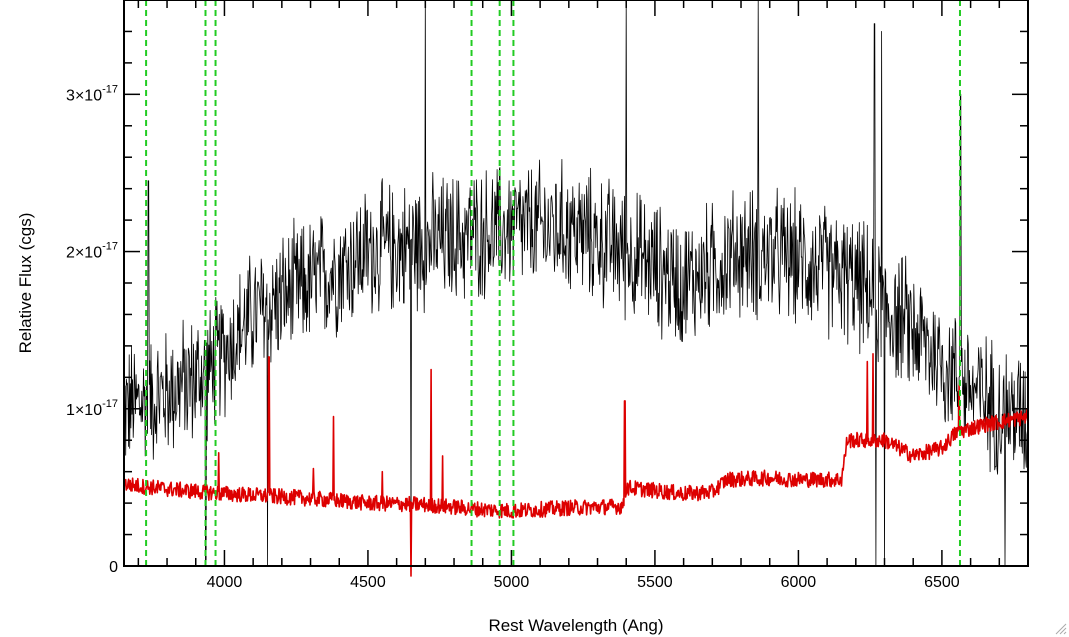 This screenshot has height=637, width=1069. Describe the element at coordinates (368, 582) in the screenshot. I see `x-tick-label: 4500` at that location.